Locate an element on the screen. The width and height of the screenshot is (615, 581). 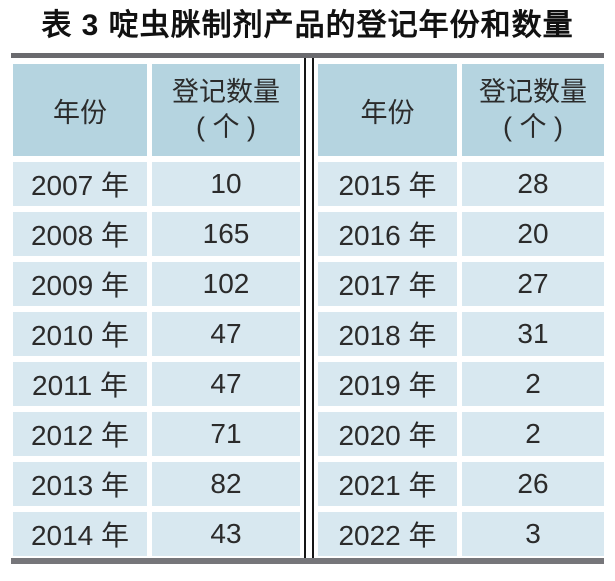
double-rule-lines is located at coordinates (309, 308).